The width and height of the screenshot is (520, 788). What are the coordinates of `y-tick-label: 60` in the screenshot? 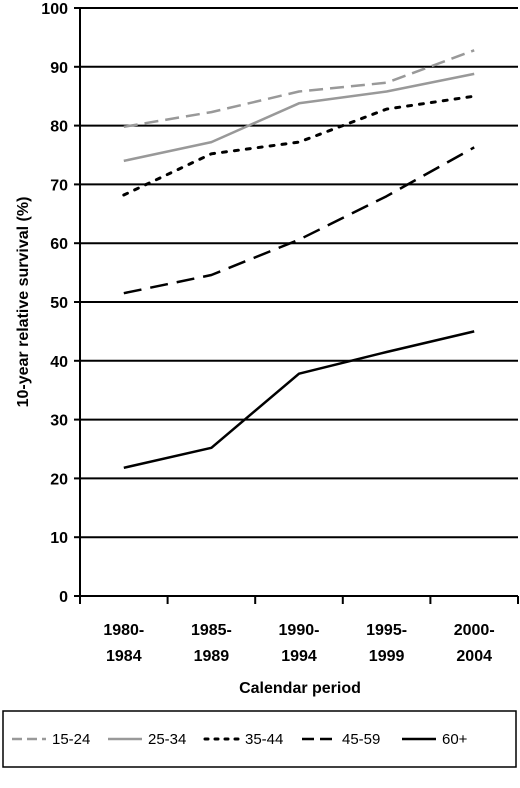 It's located at (59, 244).